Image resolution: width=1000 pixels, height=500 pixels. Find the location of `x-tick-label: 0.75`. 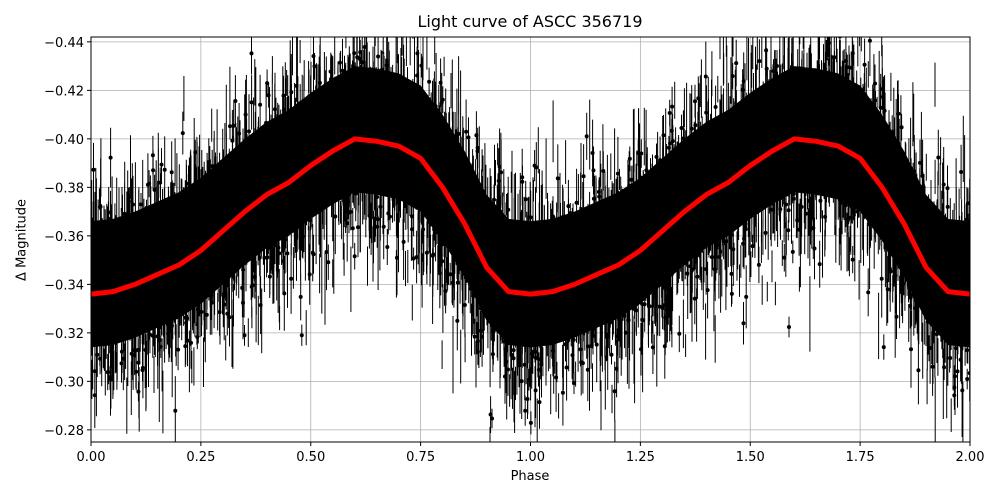

x-tick-label: 0.75 is located at coordinates (420, 457).